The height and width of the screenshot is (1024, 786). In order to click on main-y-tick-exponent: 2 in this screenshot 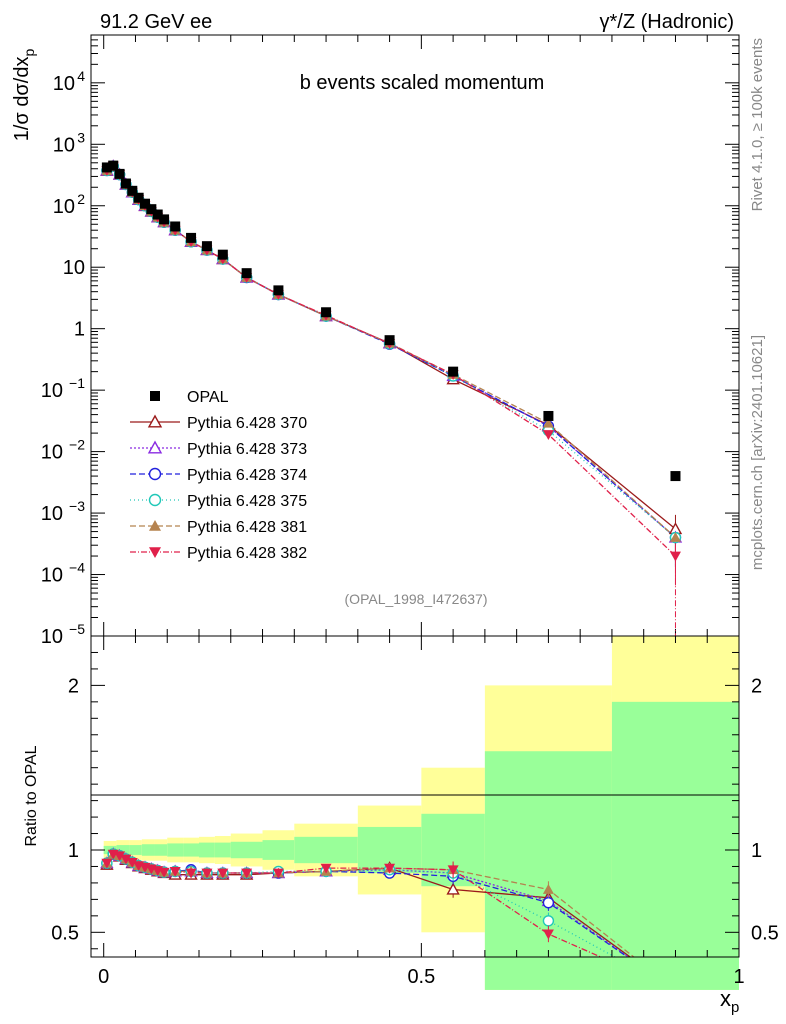, I will do `click(81, 199)`.